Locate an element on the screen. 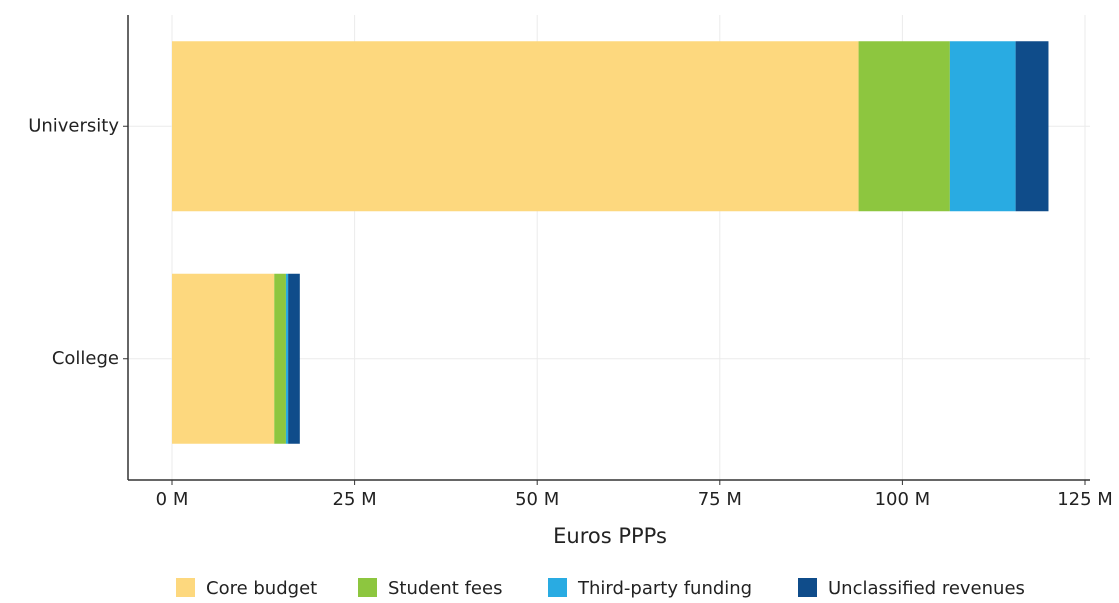 This screenshot has width=1119, height=603. x-tick-label: 25 M is located at coordinates (355, 499).